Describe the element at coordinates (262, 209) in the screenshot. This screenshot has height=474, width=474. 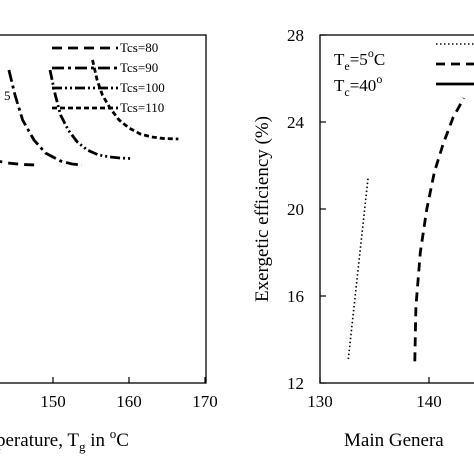
I see `right-y-axis-title: Exergetic efficiency (%)` at that location.